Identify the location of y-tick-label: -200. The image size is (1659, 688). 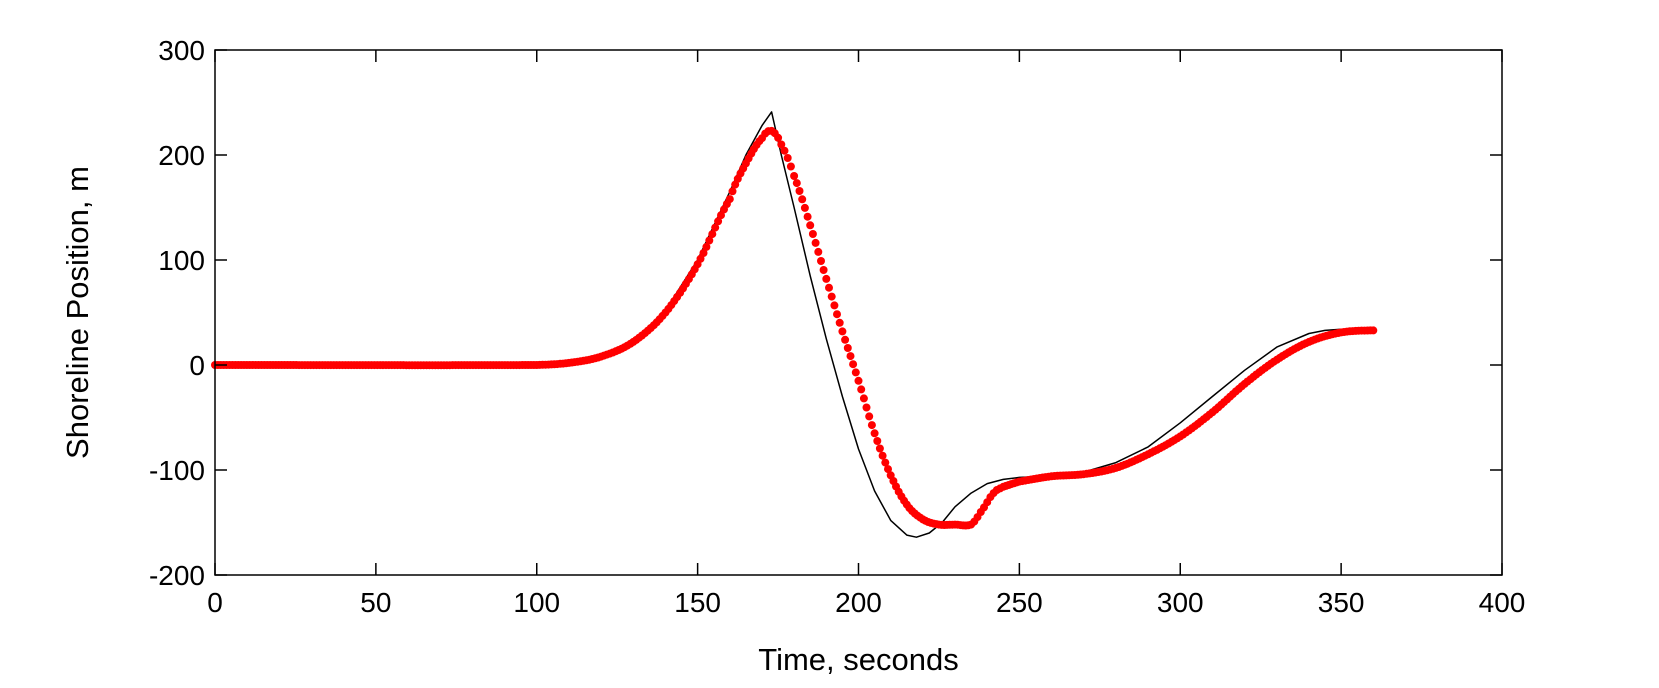
(177, 575).